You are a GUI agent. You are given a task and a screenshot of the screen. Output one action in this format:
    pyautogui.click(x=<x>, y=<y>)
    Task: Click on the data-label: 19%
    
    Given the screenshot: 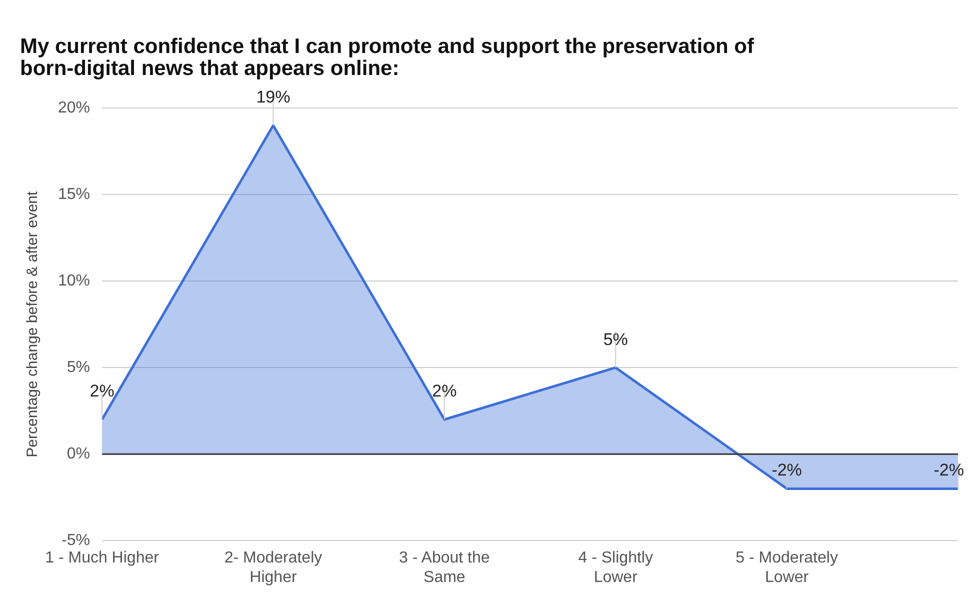 What is the action you would take?
    pyautogui.click(x=273, y=97)
    